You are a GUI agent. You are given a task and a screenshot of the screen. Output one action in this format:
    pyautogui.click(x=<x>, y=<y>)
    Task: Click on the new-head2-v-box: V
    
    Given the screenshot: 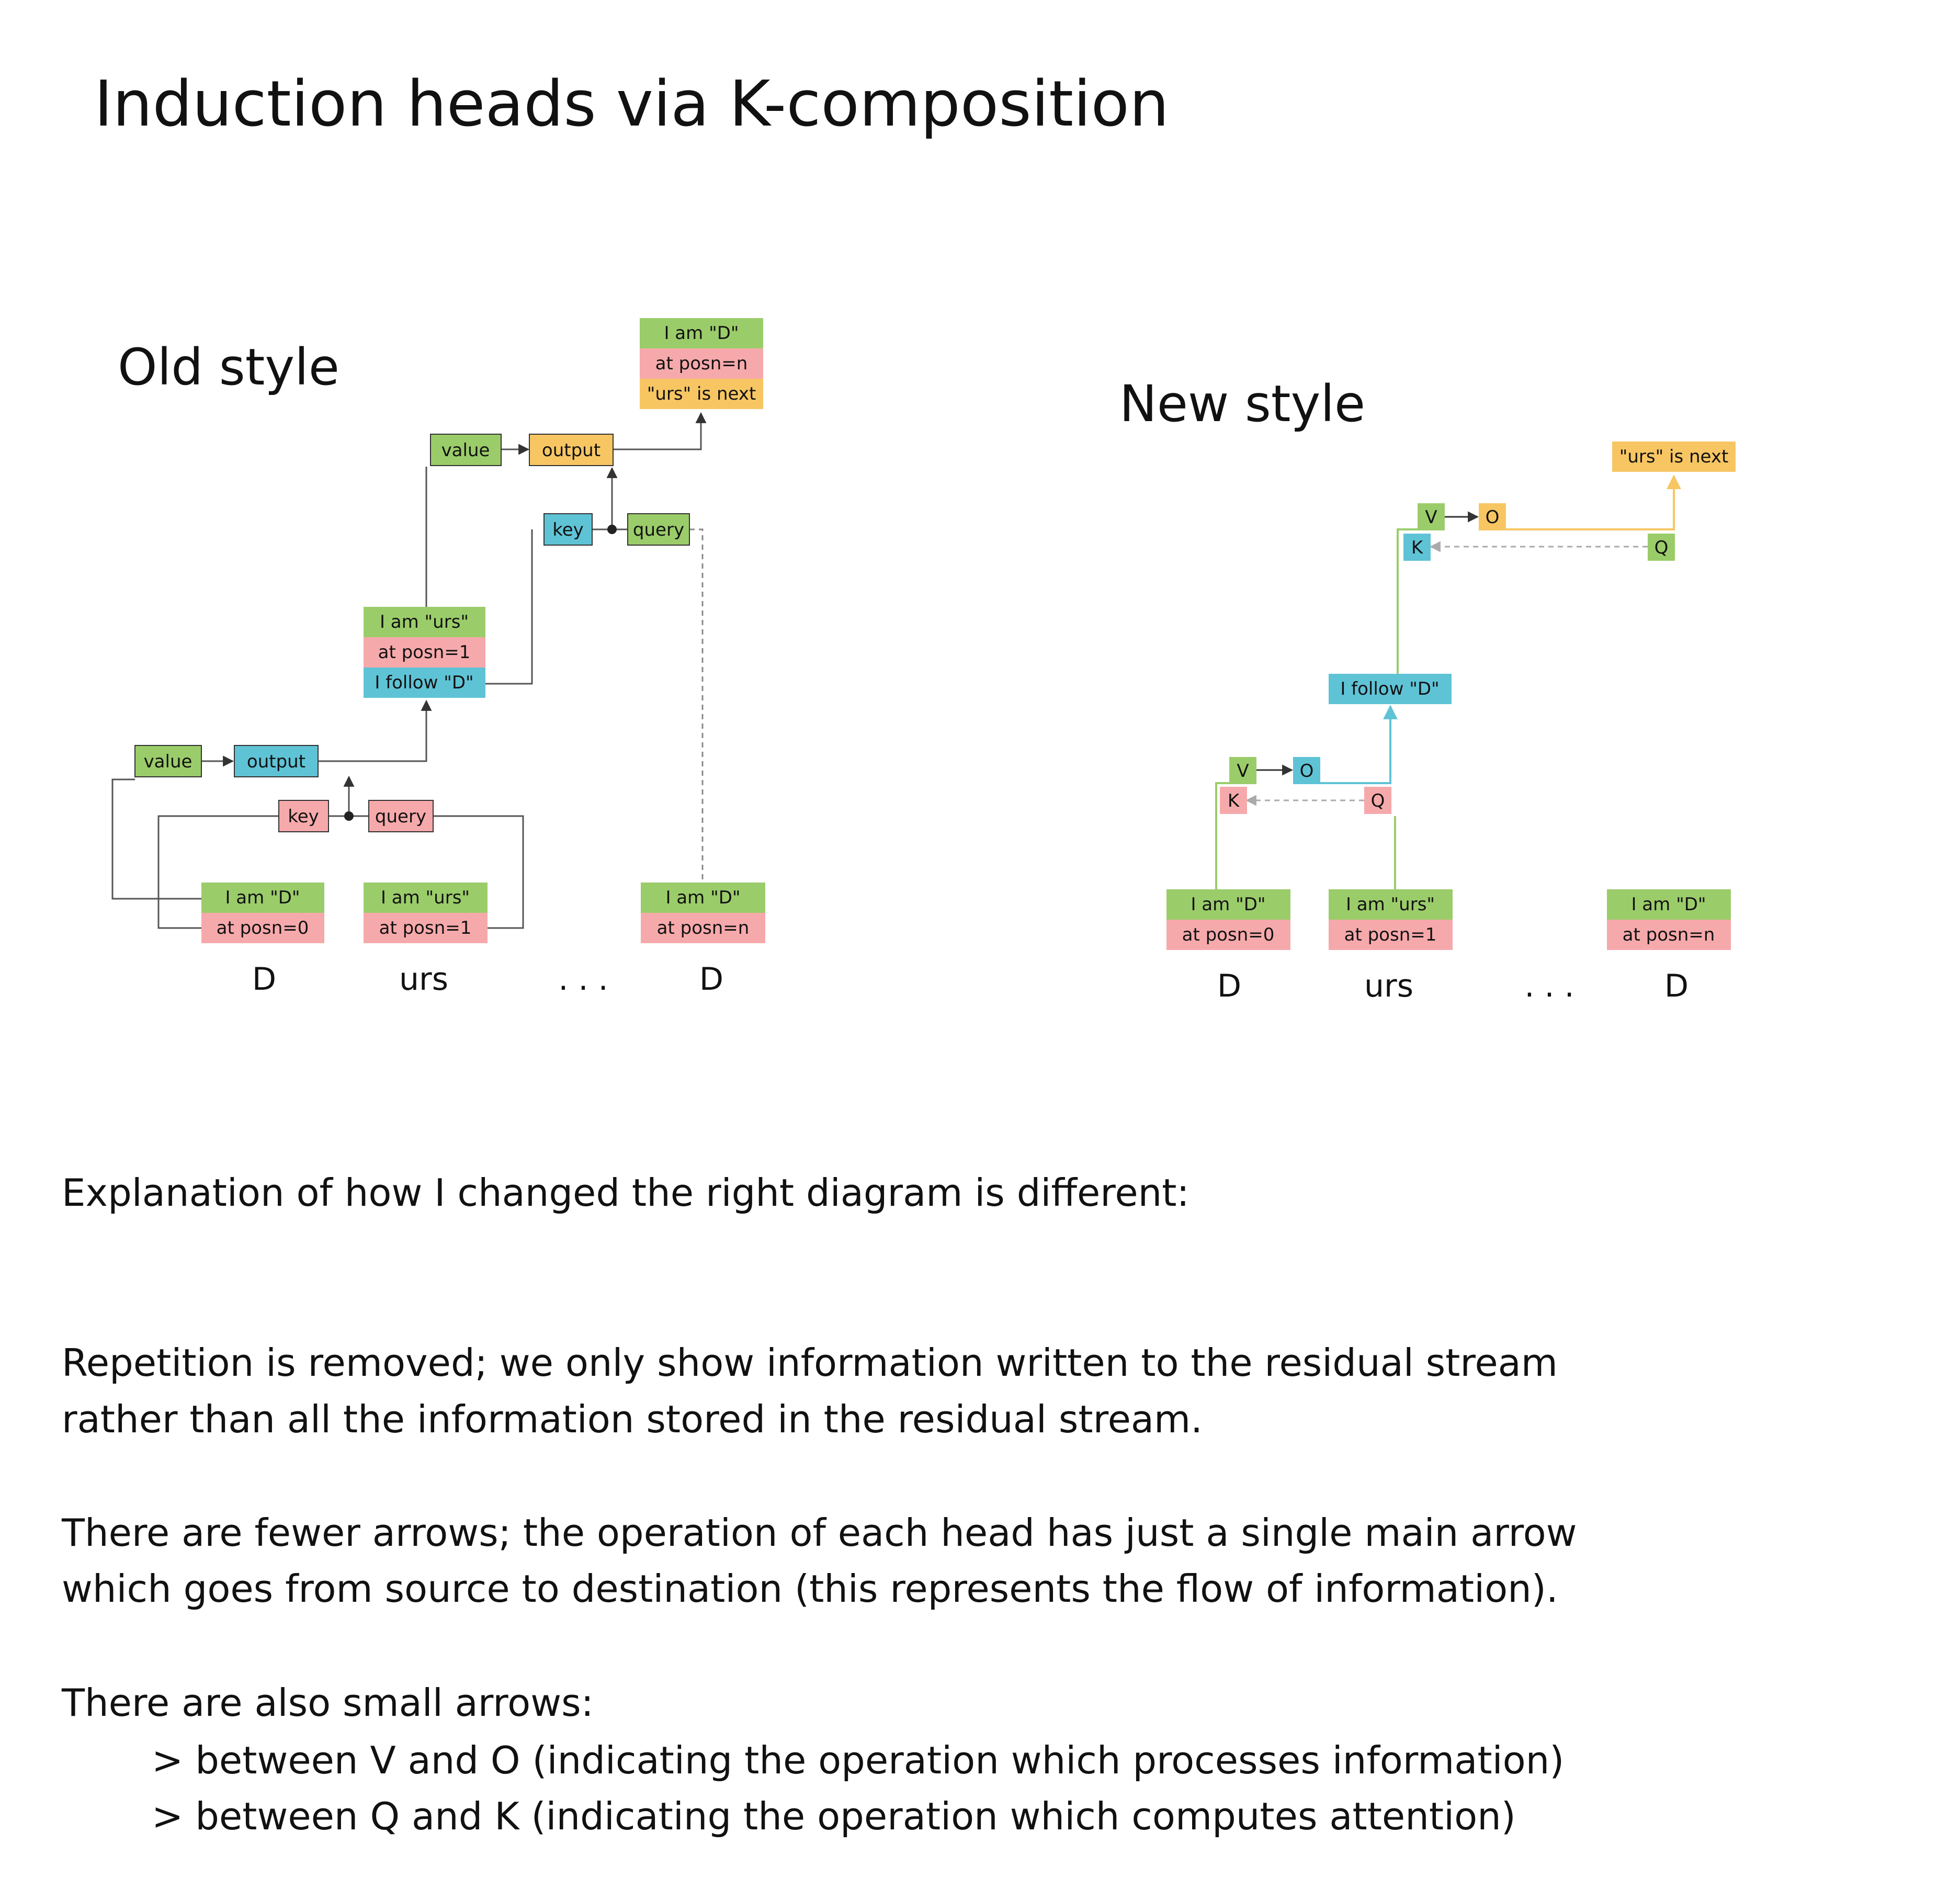 What is the action you would take?
    pyautogui.click(x=1431, y=516)
    